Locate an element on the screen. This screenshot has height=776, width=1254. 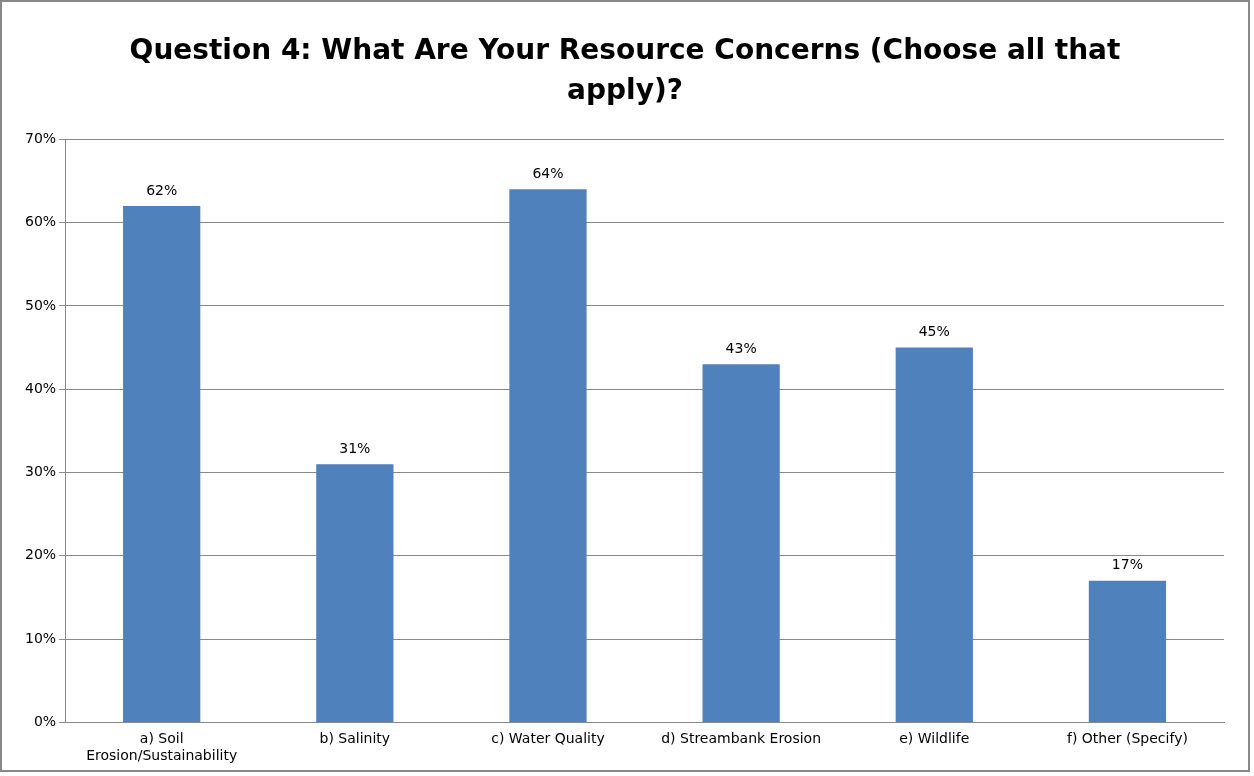
y-tick-label: 40% is located at coordinates (40, 387).